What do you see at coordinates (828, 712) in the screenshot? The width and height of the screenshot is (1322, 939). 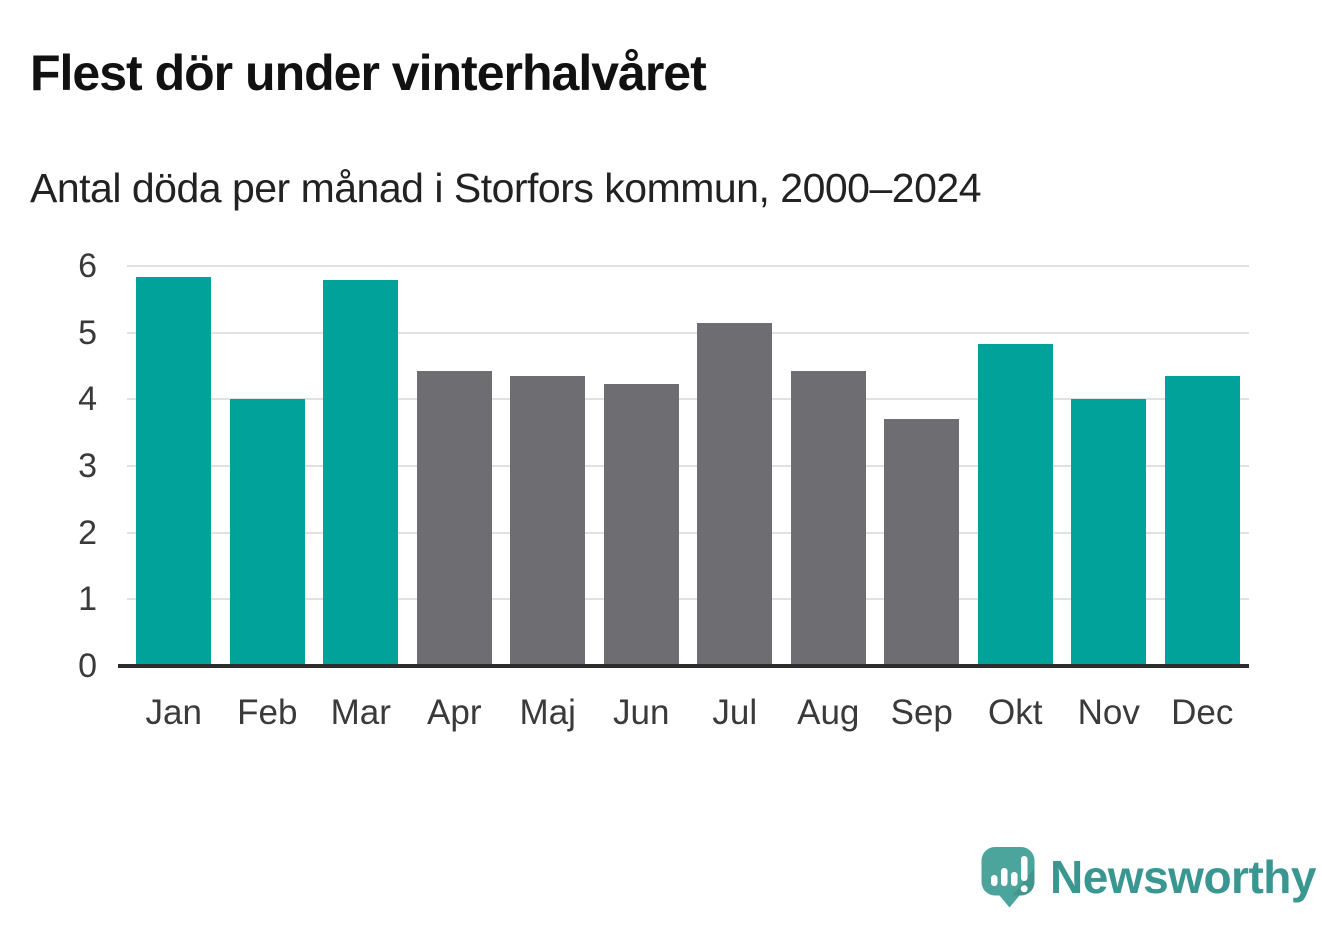 I see `x-tick-label: Aug` at bounding box center [828, 712].